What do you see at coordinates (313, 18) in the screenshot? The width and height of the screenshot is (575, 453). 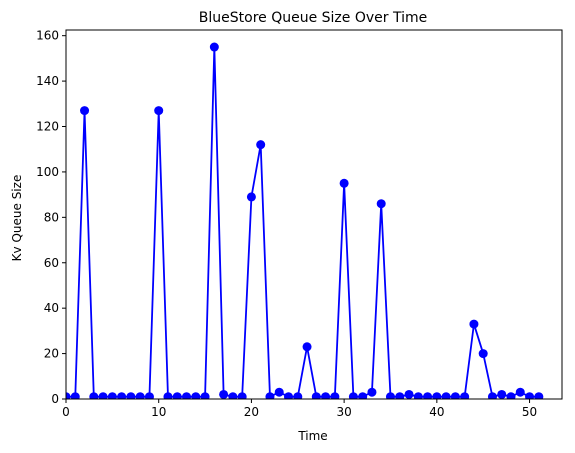 I see `chart-title: BlueStore Queue Size Over Time` at bounding box center [313, 18].